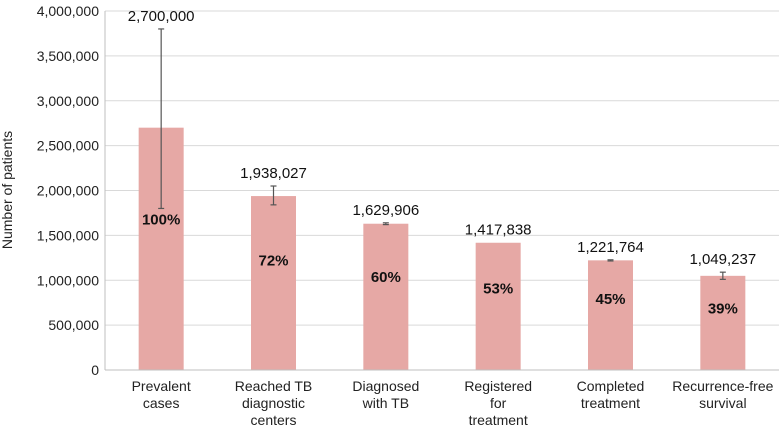 The image size is (779, 438). I want to click on x-tick-label-line: centers, so click(274, 420).